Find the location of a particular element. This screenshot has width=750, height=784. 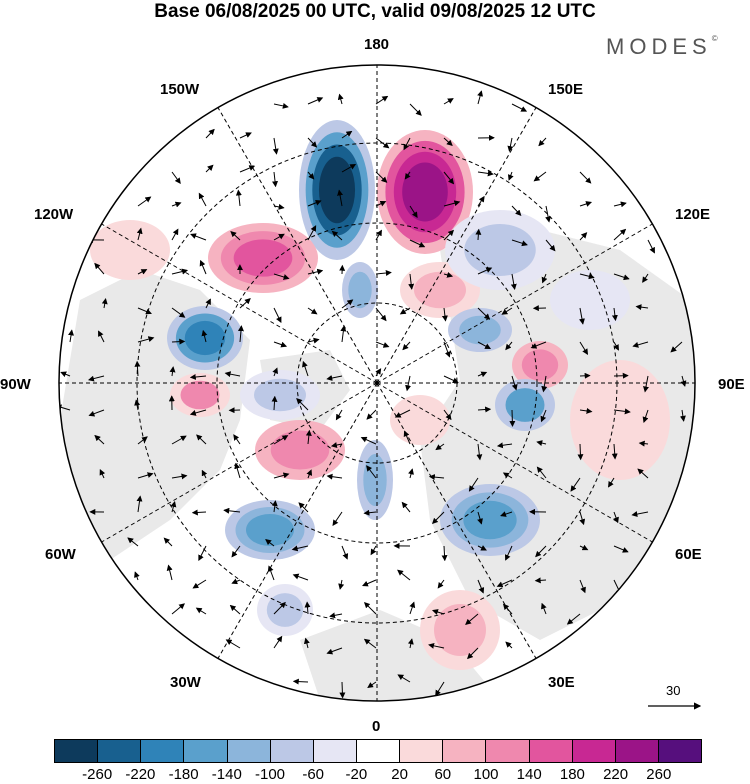

colorbar-tick-label: -220 is located at coordinates (140, 774).